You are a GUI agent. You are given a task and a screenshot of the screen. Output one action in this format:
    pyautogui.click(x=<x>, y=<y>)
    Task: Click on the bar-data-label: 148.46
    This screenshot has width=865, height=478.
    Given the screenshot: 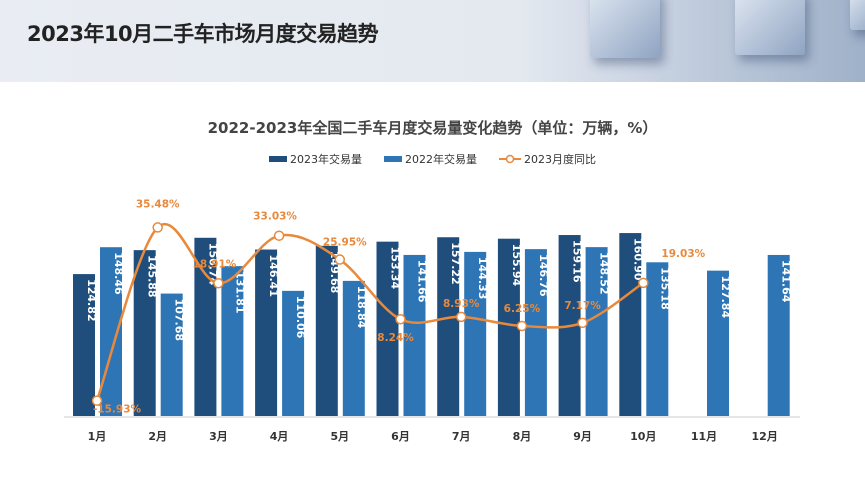 What is the action you would take?
    pyautogui.click(x=118, y=273)
    